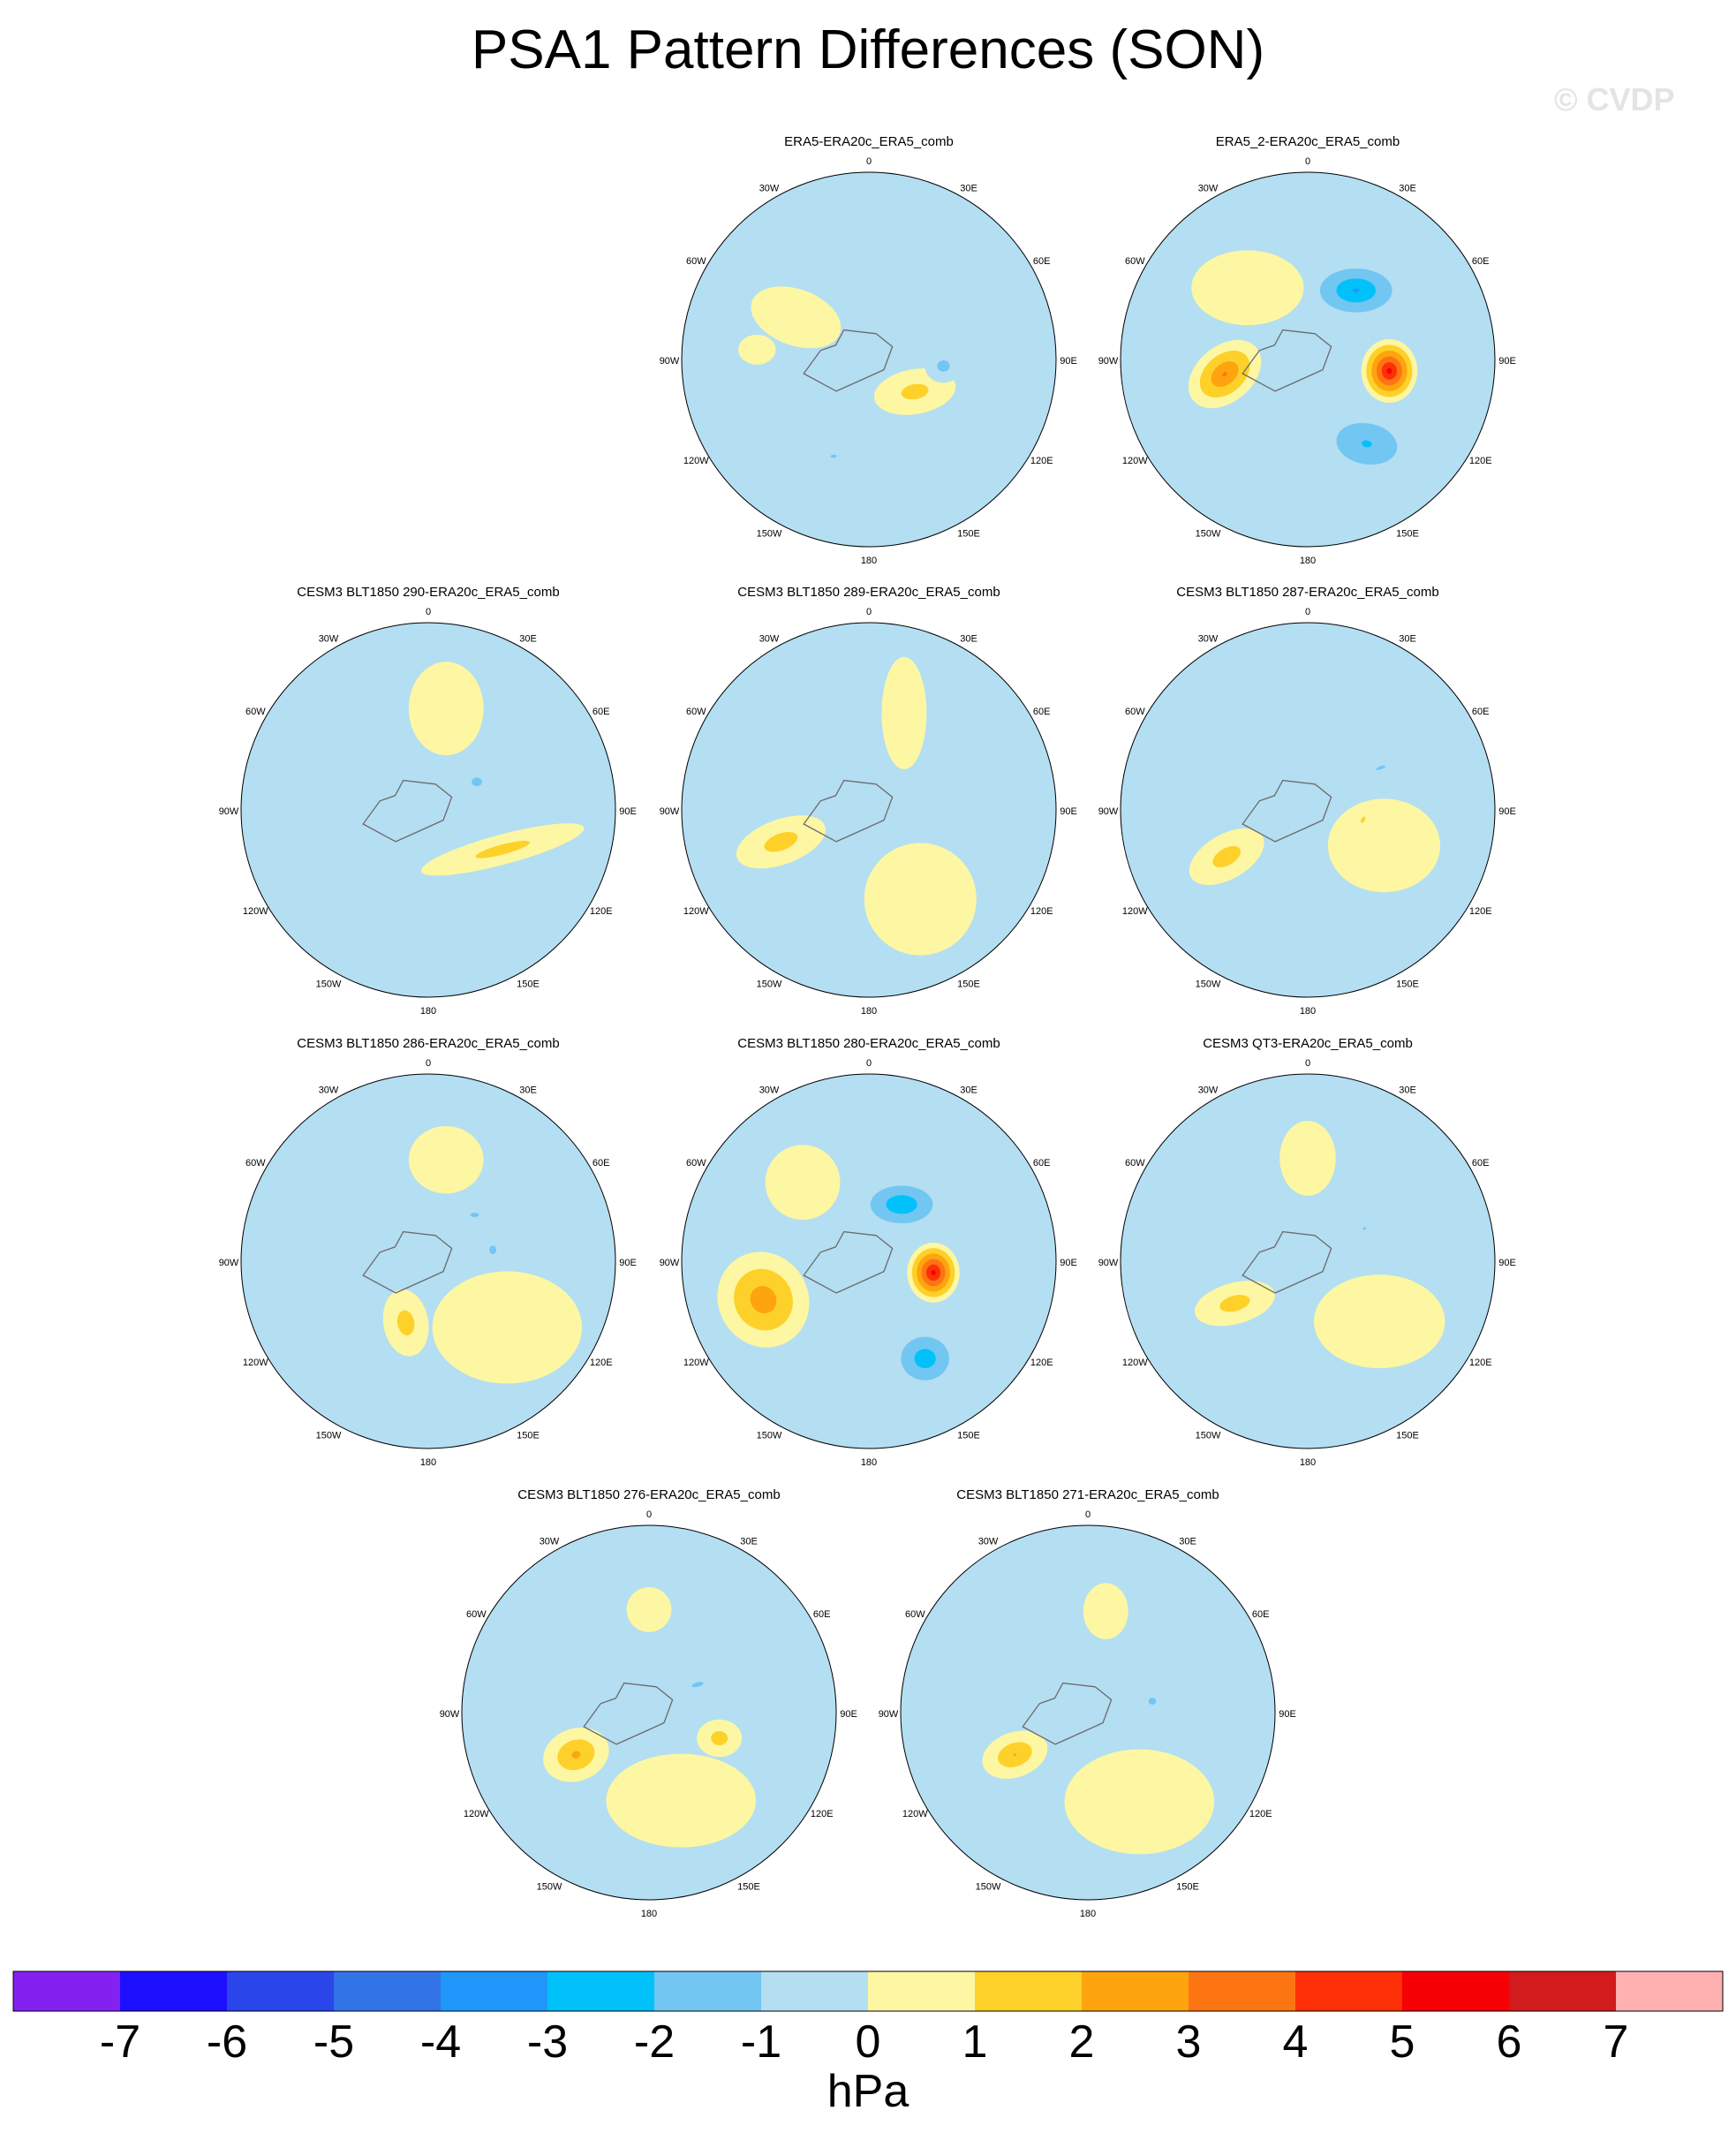  I want to click on colorbar: -7 -6 -5 -4 -3 -2 -1 0 1 2 3 4 5 6 7 hPa, so click(868, 2044).